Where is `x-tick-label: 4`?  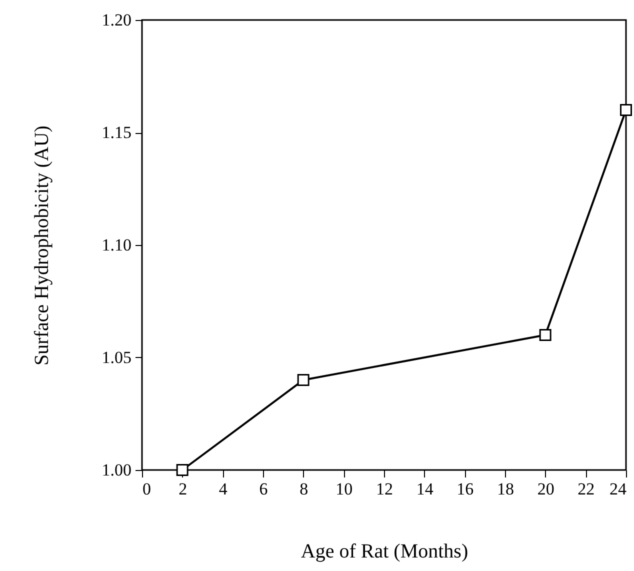 x-tick-label: 4 is located at coordinates (223, 489).